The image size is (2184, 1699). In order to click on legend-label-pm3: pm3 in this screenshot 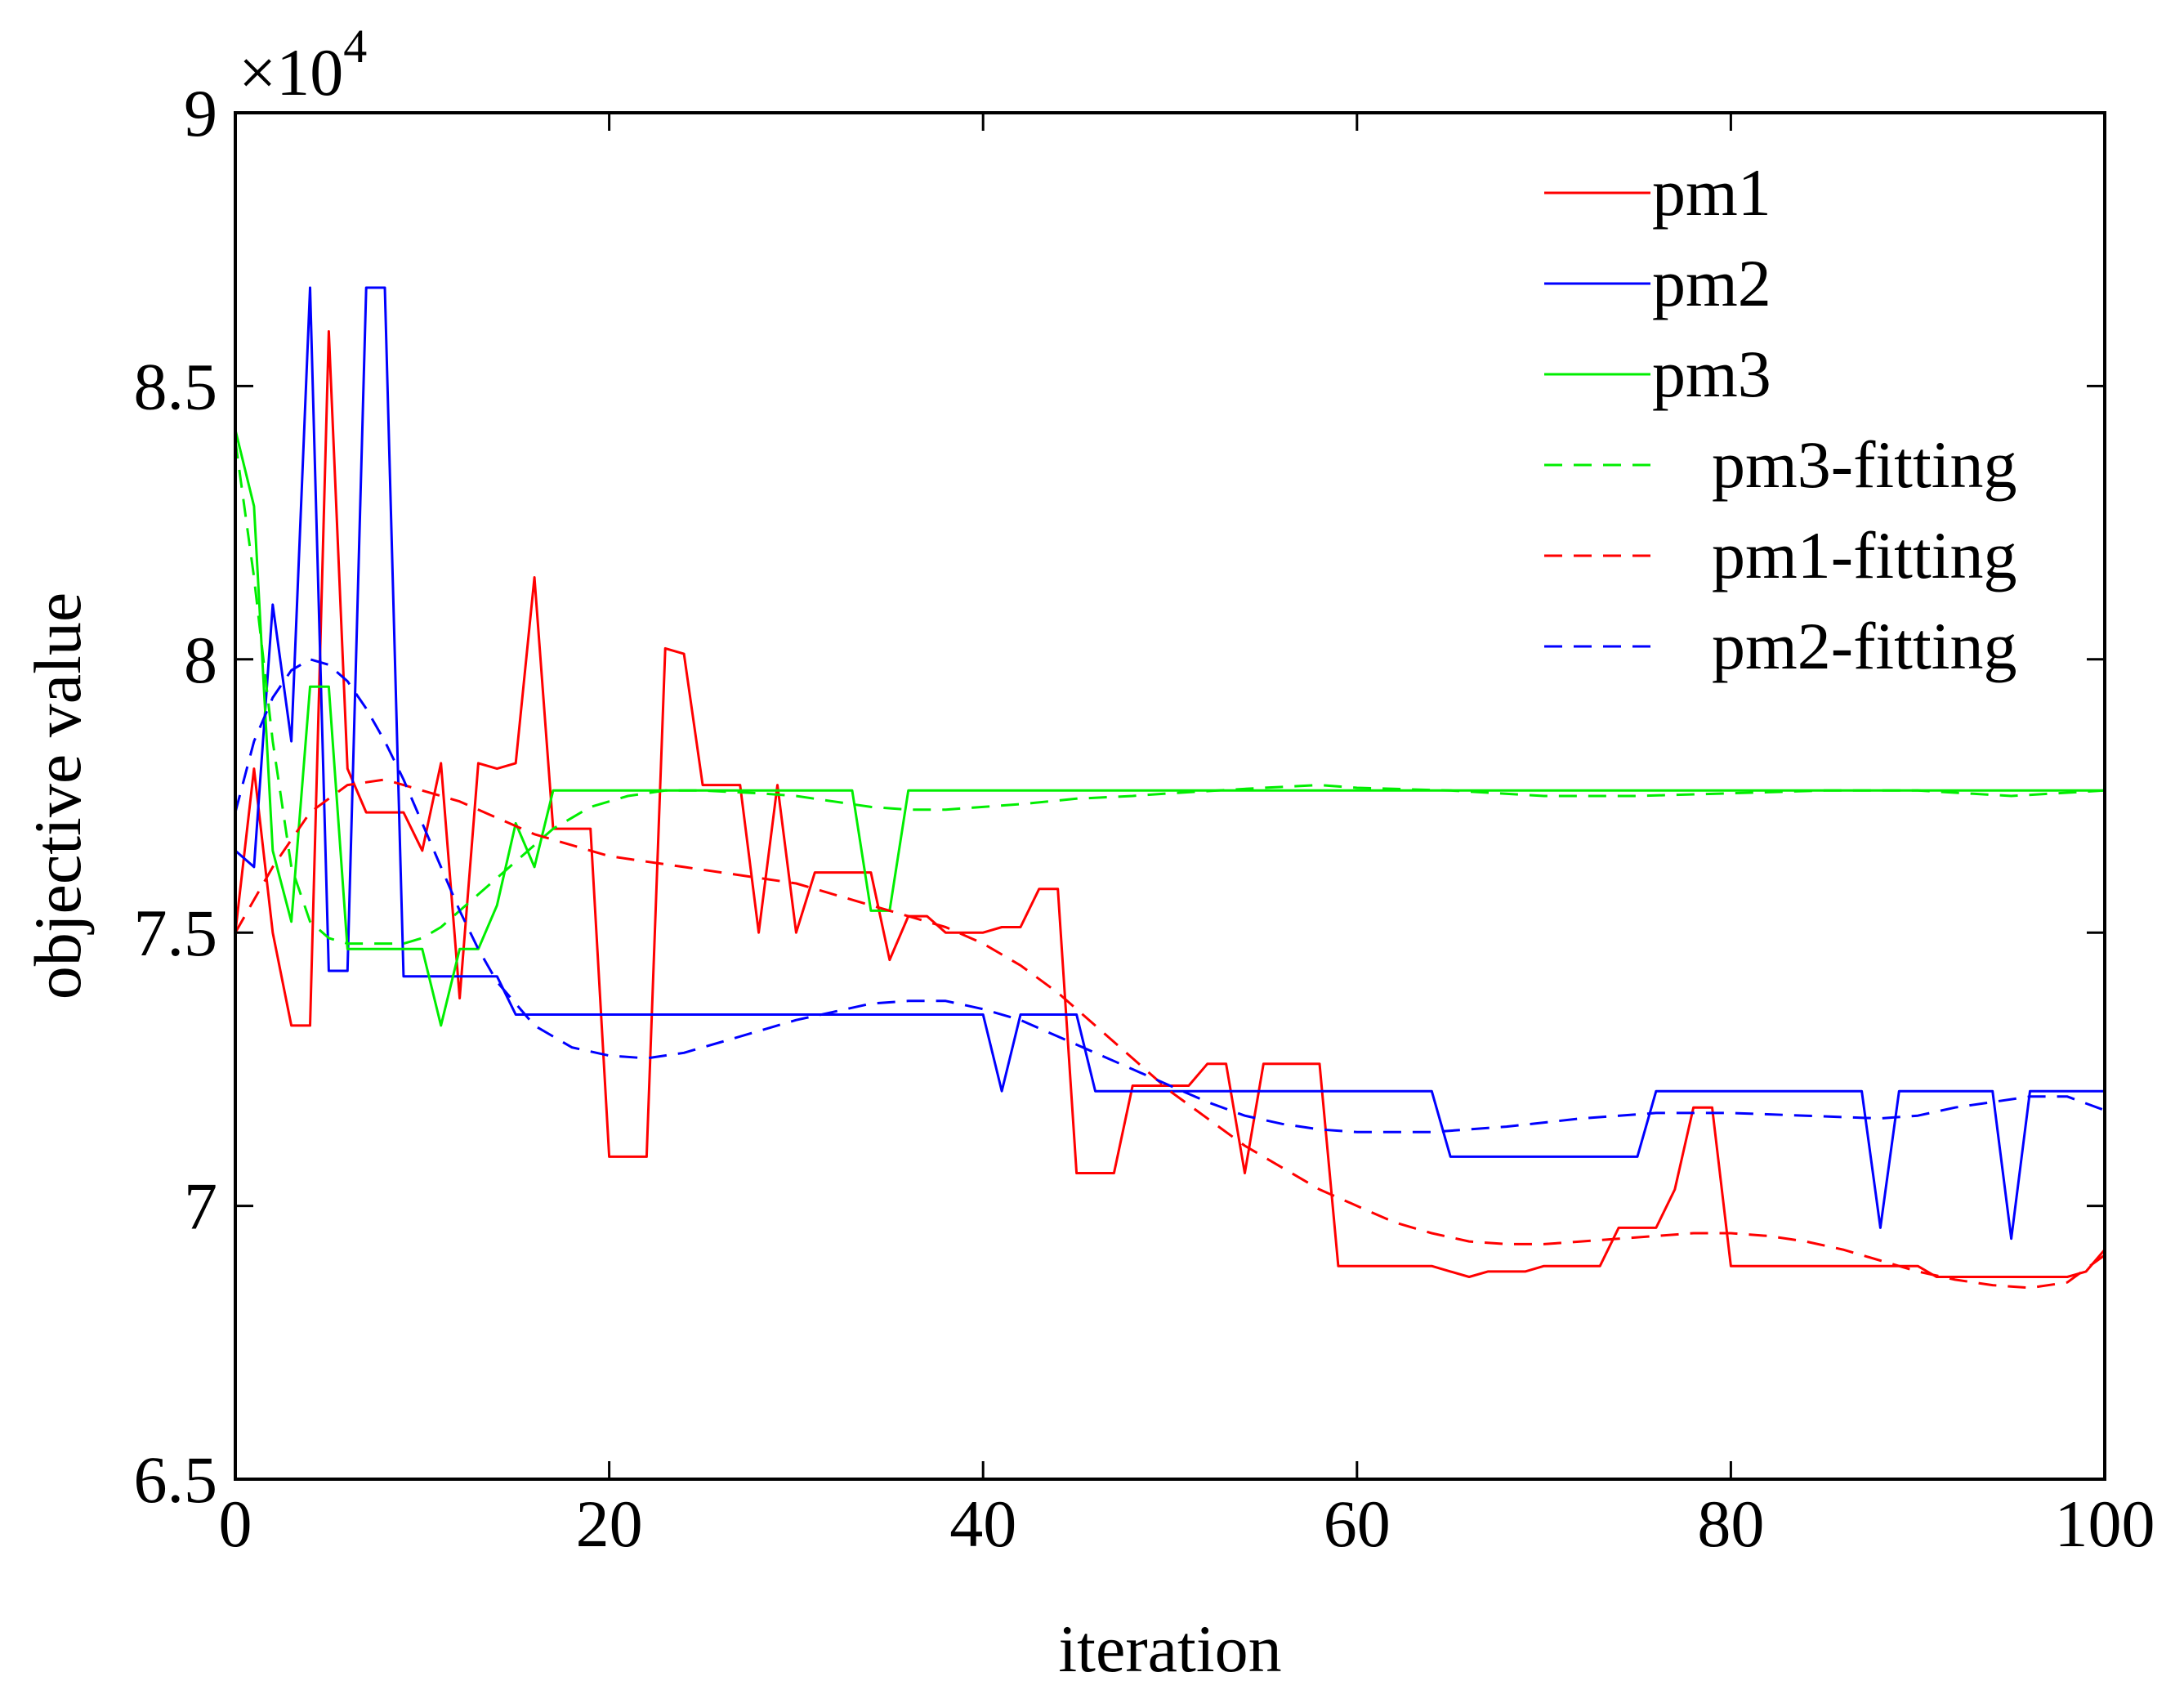, I will do `click(1711, 374)`.